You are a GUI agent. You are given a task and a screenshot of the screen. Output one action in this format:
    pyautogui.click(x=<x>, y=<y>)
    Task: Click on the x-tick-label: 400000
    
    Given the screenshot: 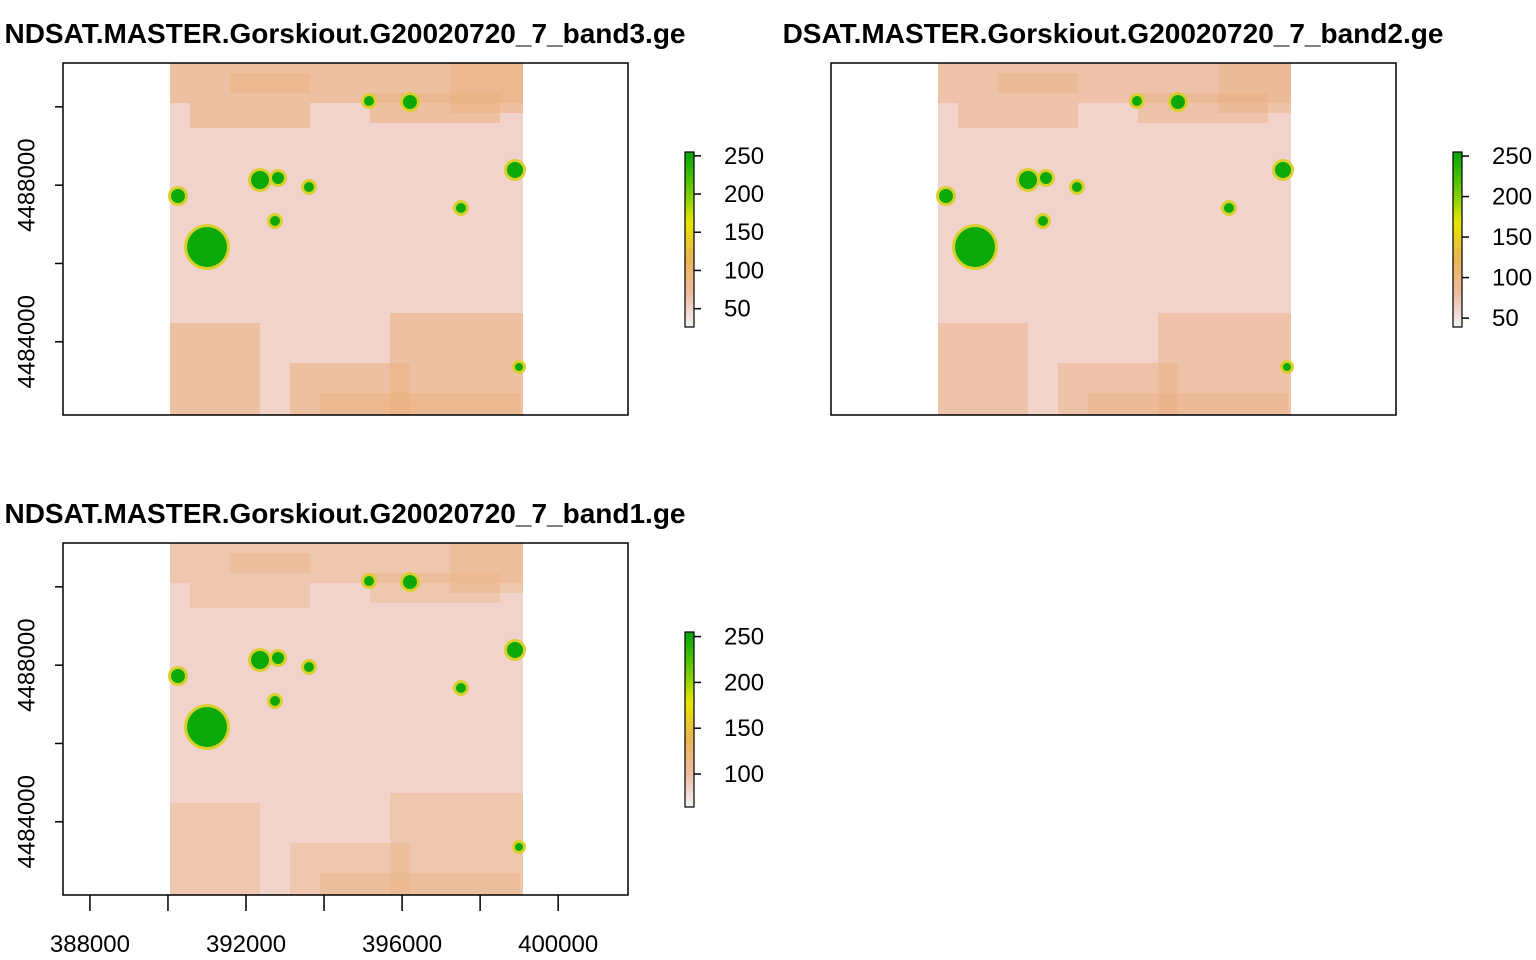 What is the action you would take?
    pyautogui.click(x=558, y=944)
    